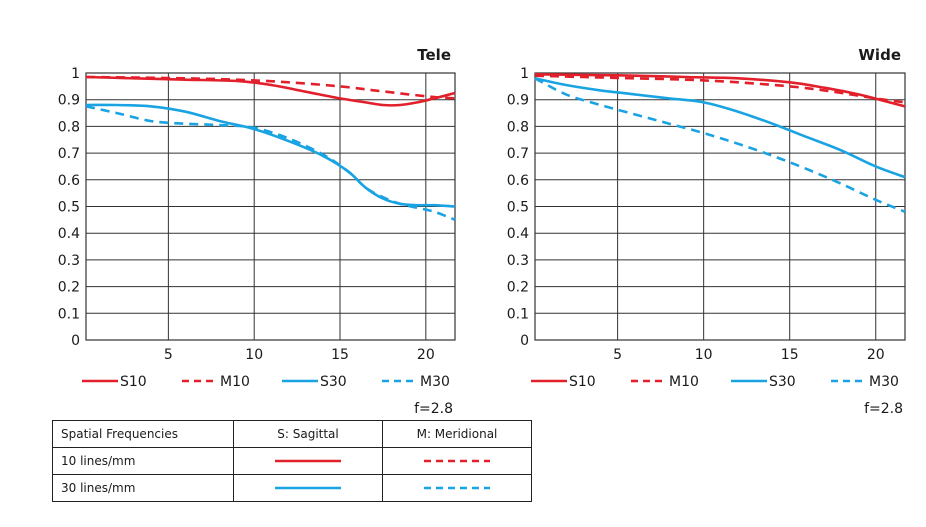  Describe the element at coordinates (582, 382) in the screenshot. I see `wide-legend-label-s10: S10` at that location.